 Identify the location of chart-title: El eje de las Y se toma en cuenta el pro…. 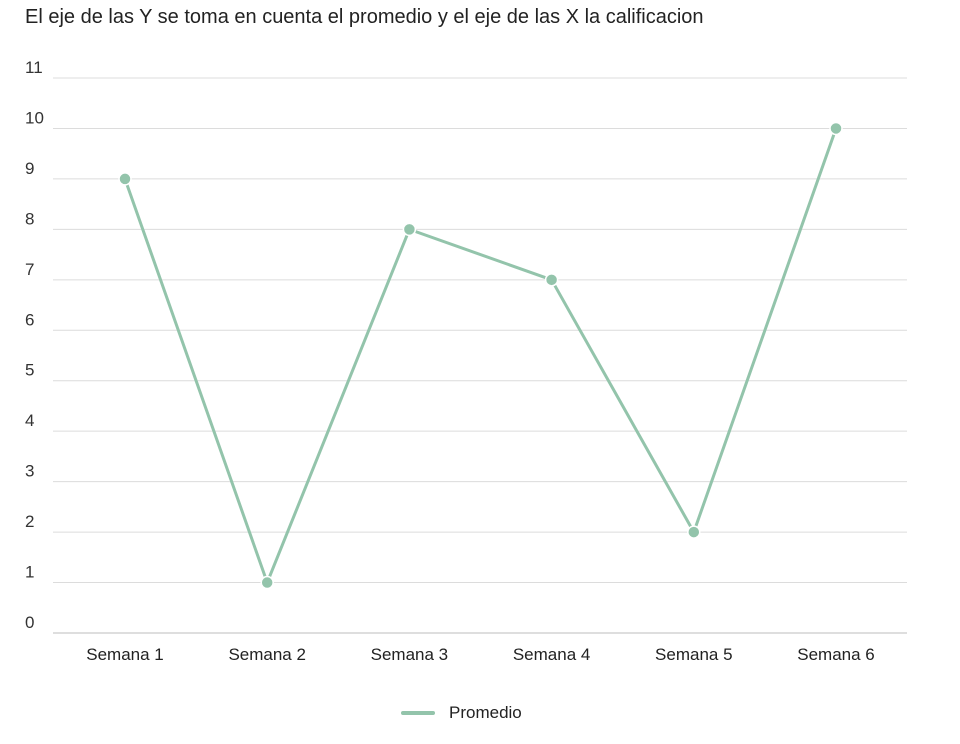
(364, 17).